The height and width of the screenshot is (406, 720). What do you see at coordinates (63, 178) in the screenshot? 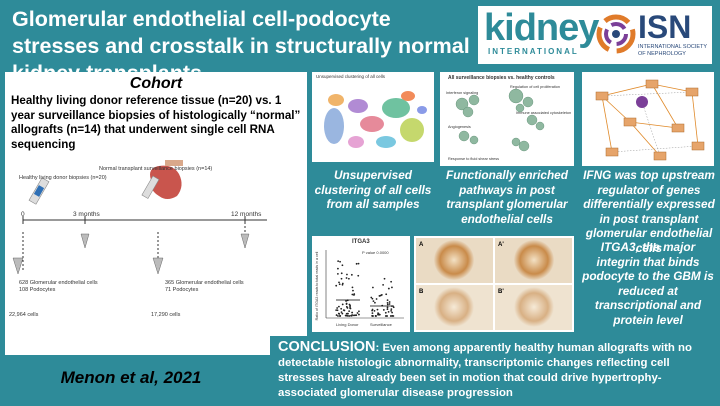
I see `svg-text:Healthy living donor biopsies: Healthy living donor biopsies (n=20)` at bounding box center [63, 178].